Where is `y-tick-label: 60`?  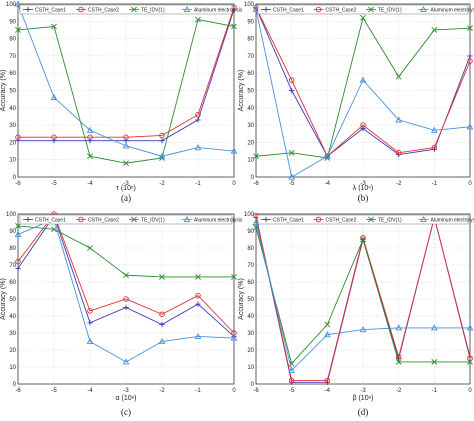 y-tick-label: 60 is located at coordinates (250, 74).